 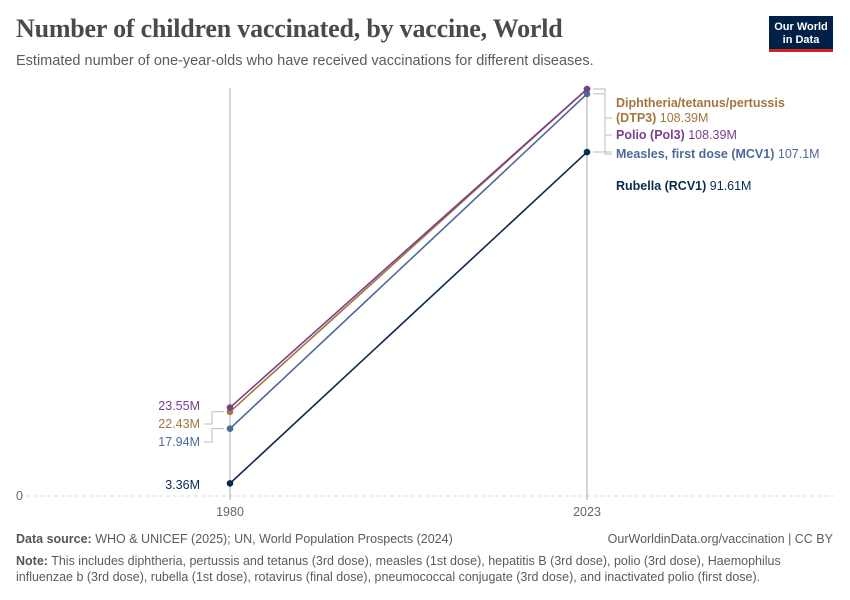 I want to click on data-source-label: Data source:, so click(x=54, y=539).